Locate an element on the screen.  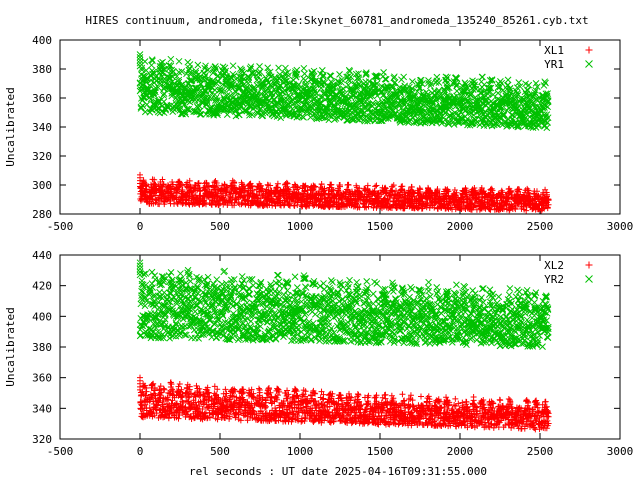
legend-label: YR1 is located at coordinates (554, 64).